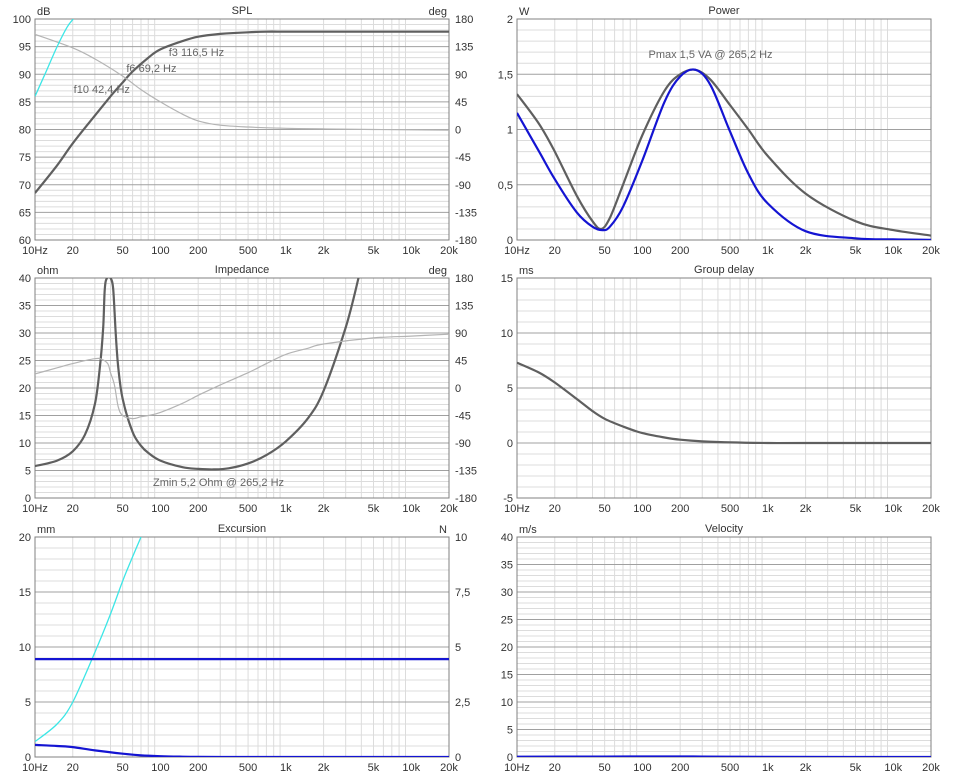  I want to click on x-tick-label: 5k, so click(374, 251).